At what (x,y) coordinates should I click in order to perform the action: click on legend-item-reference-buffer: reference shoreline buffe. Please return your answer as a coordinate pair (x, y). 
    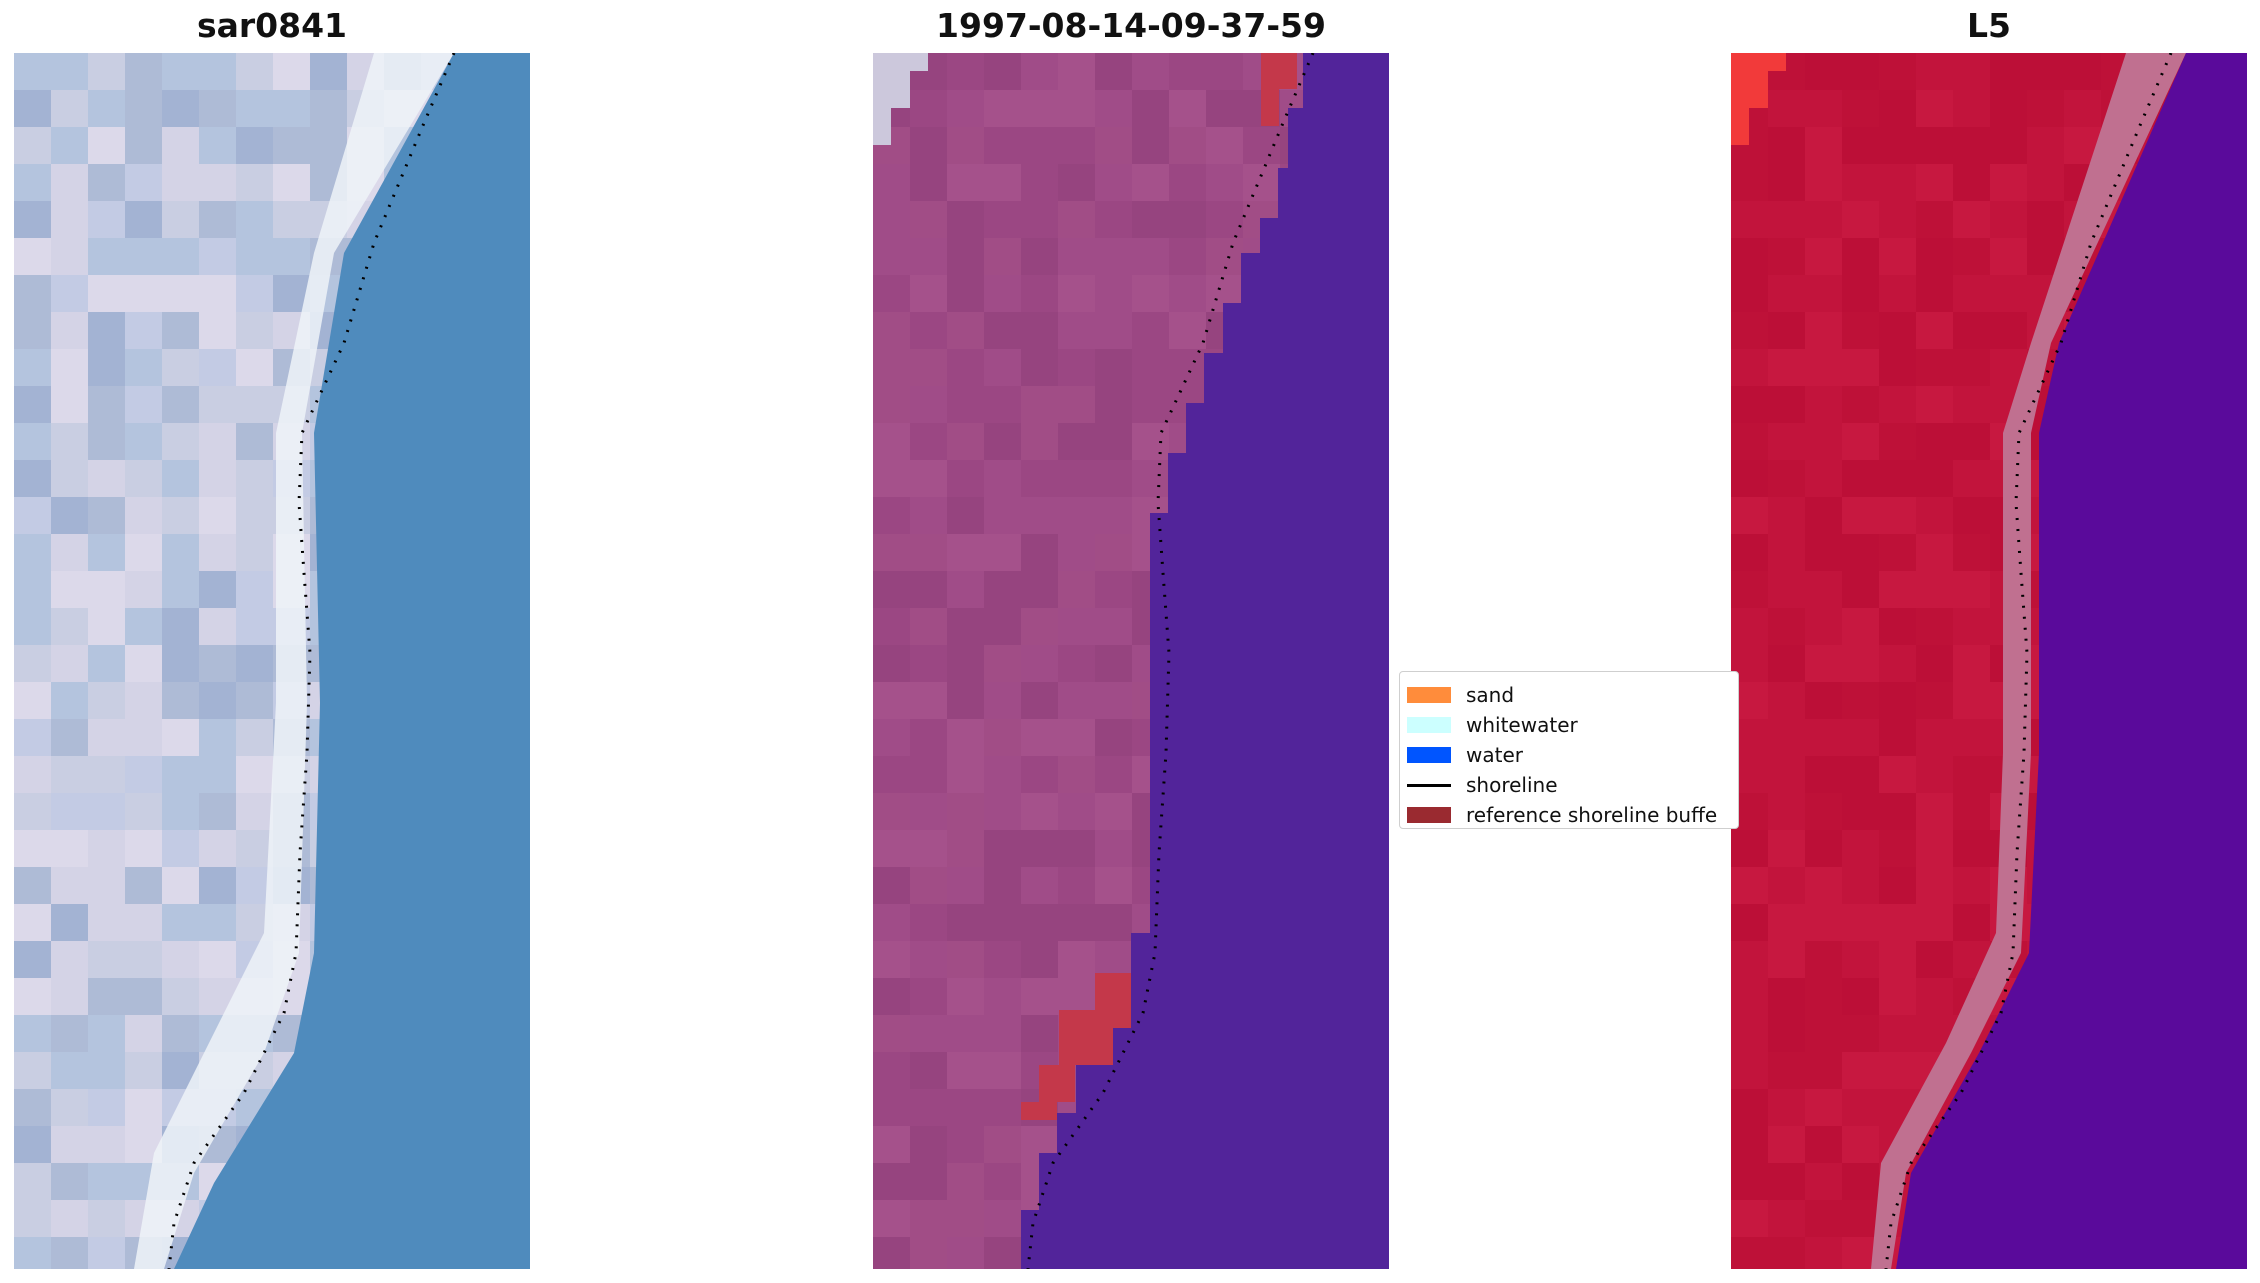
    Looking at the image, I should click on (1562, 815).